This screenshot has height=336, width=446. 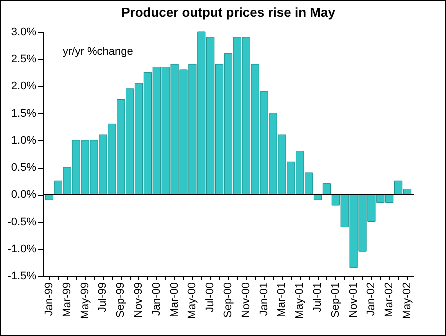 I want to click on y-tick-label: 3.0%, so click(x=24, y=32).